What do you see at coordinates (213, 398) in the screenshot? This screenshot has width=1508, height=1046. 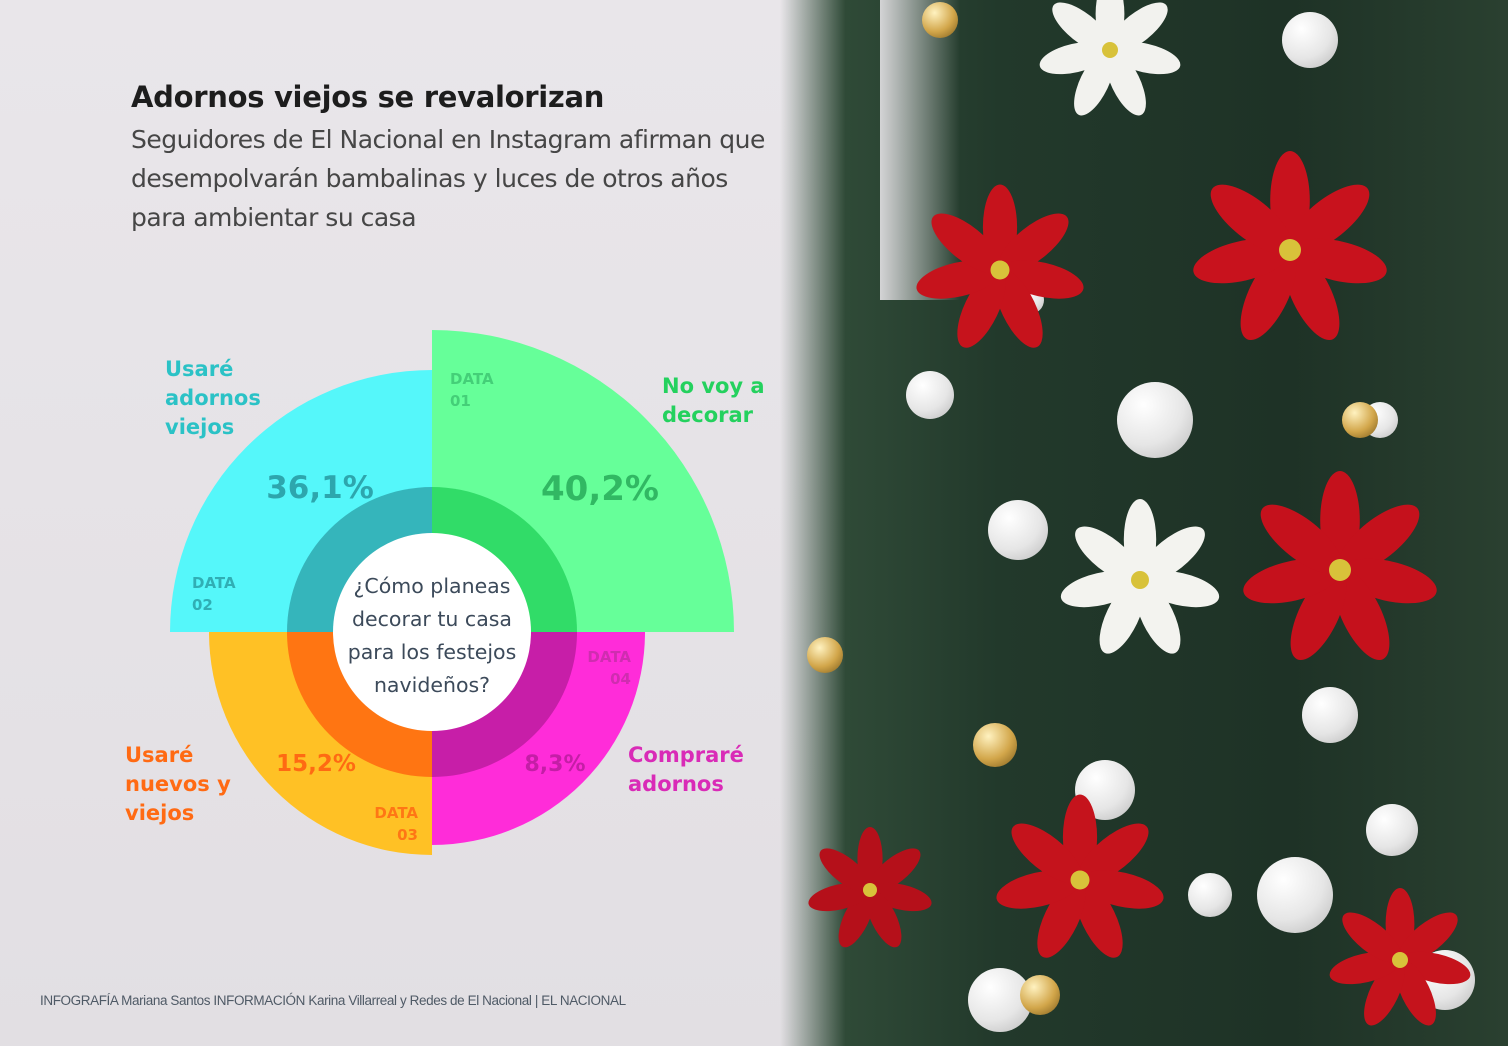 I see `slice-category-label: Usaré adornos viejos` at bounding box center [213, 398].